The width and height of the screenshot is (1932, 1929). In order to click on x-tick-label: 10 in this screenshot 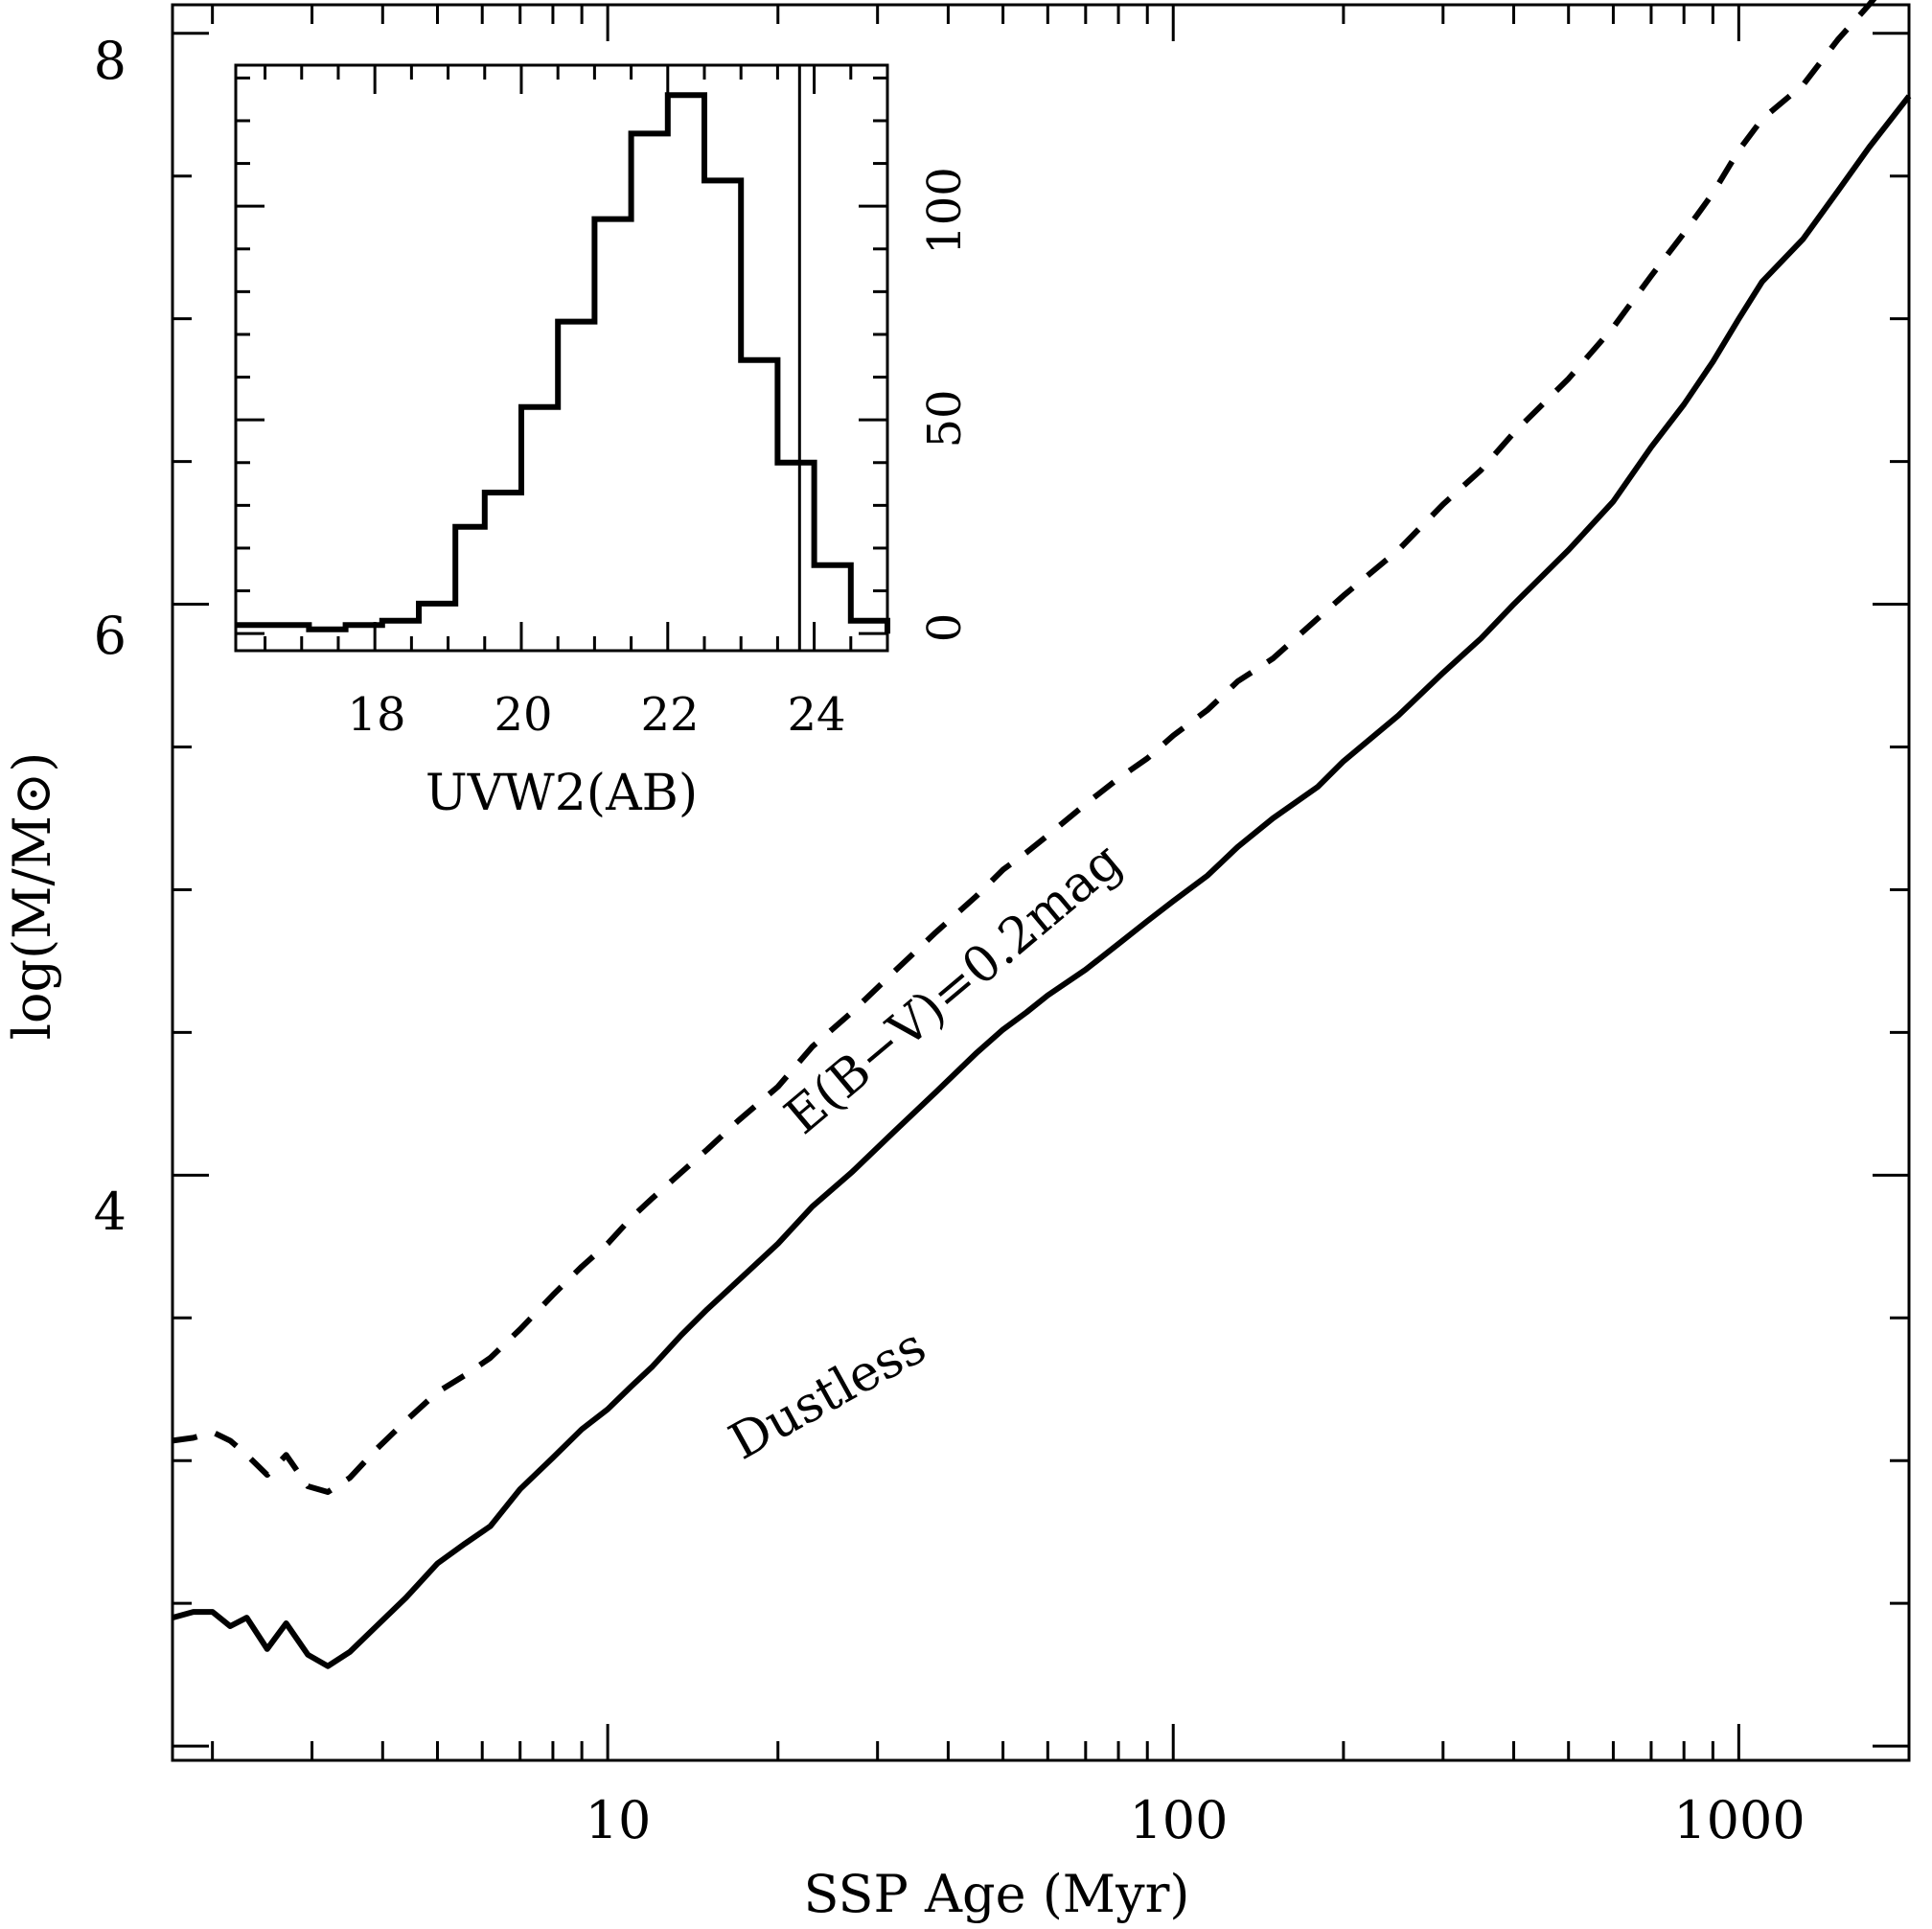, I will do `click(619, 1820)`.